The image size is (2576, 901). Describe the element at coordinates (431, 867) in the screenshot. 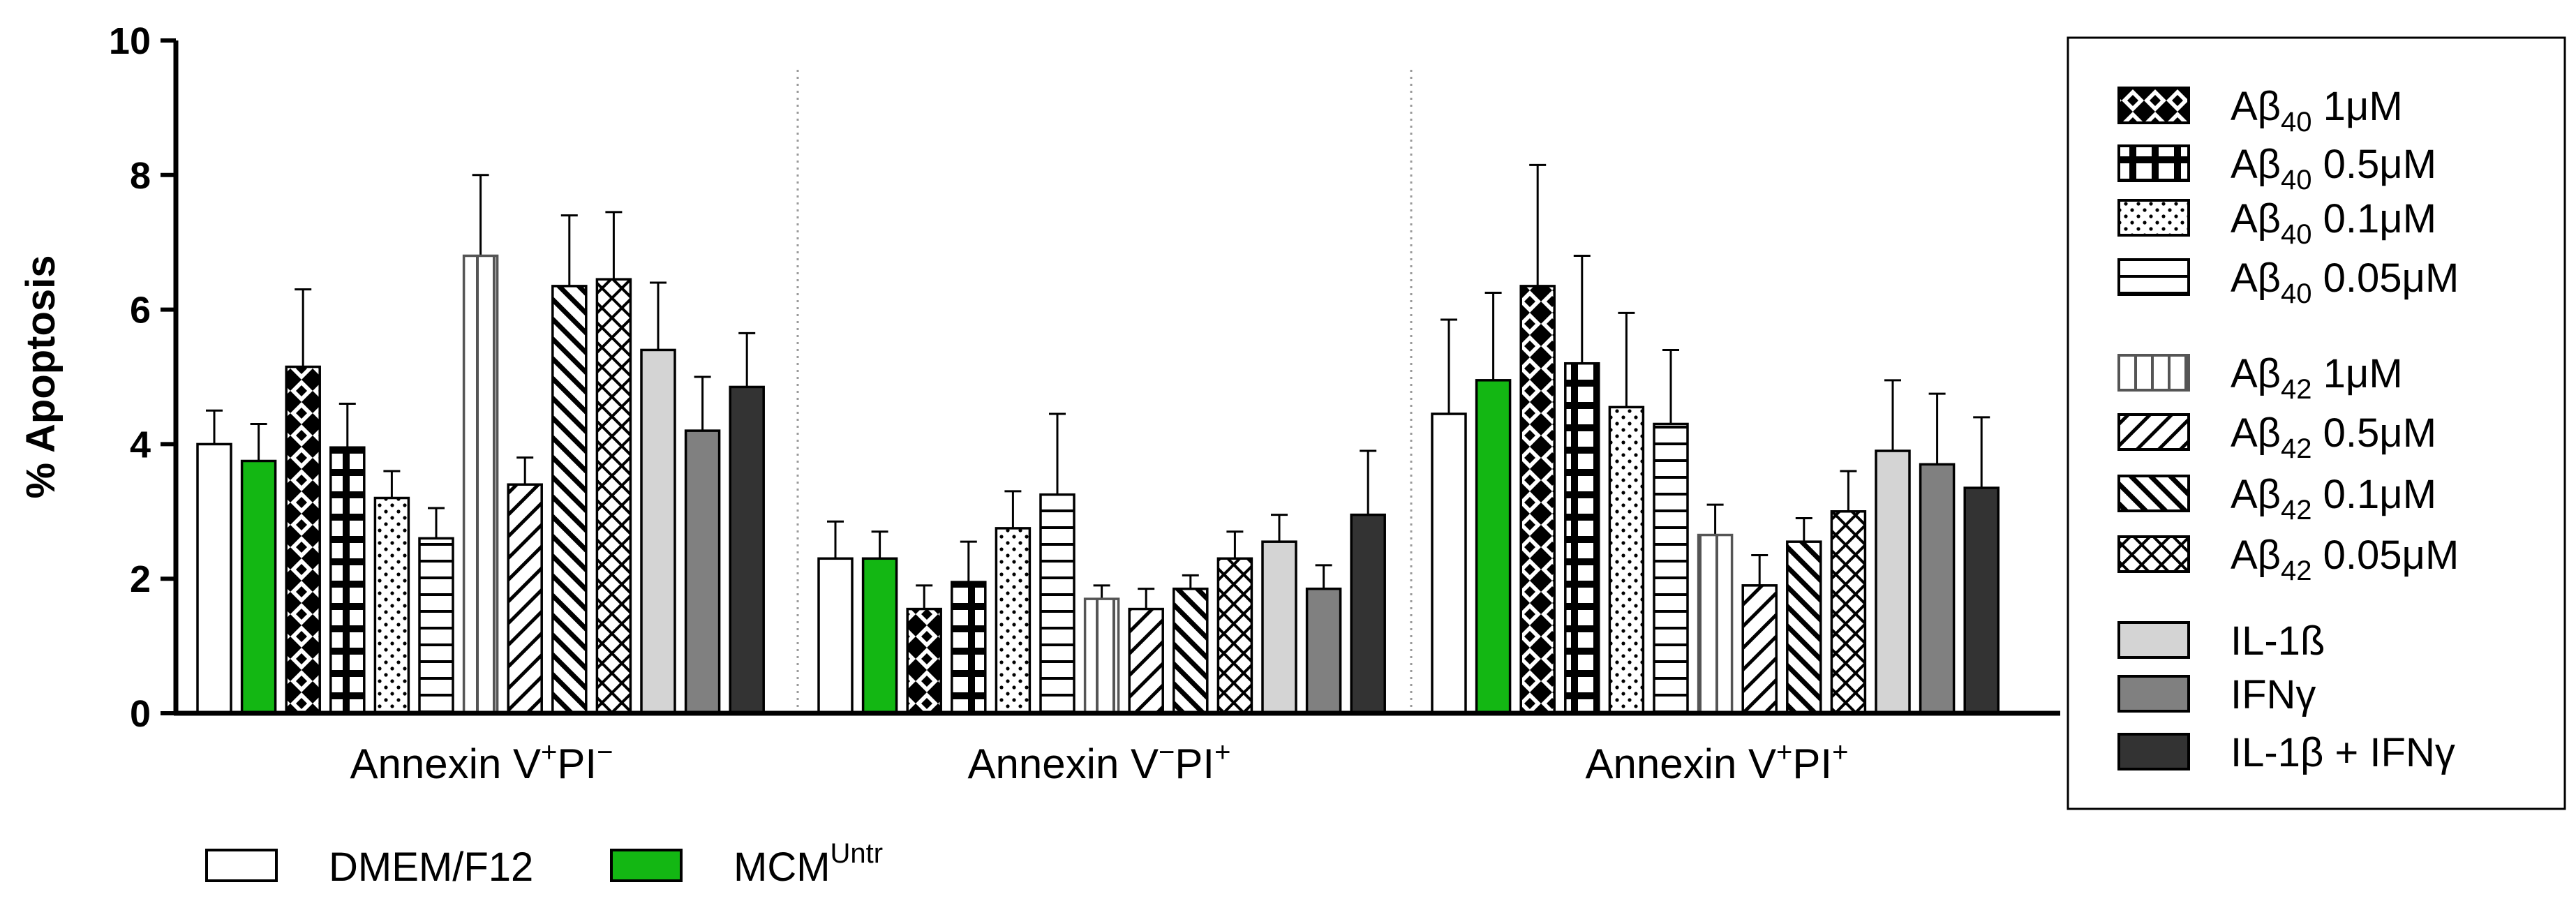

I see `bottom-legend-label-1: DMEM/F12` at that location.